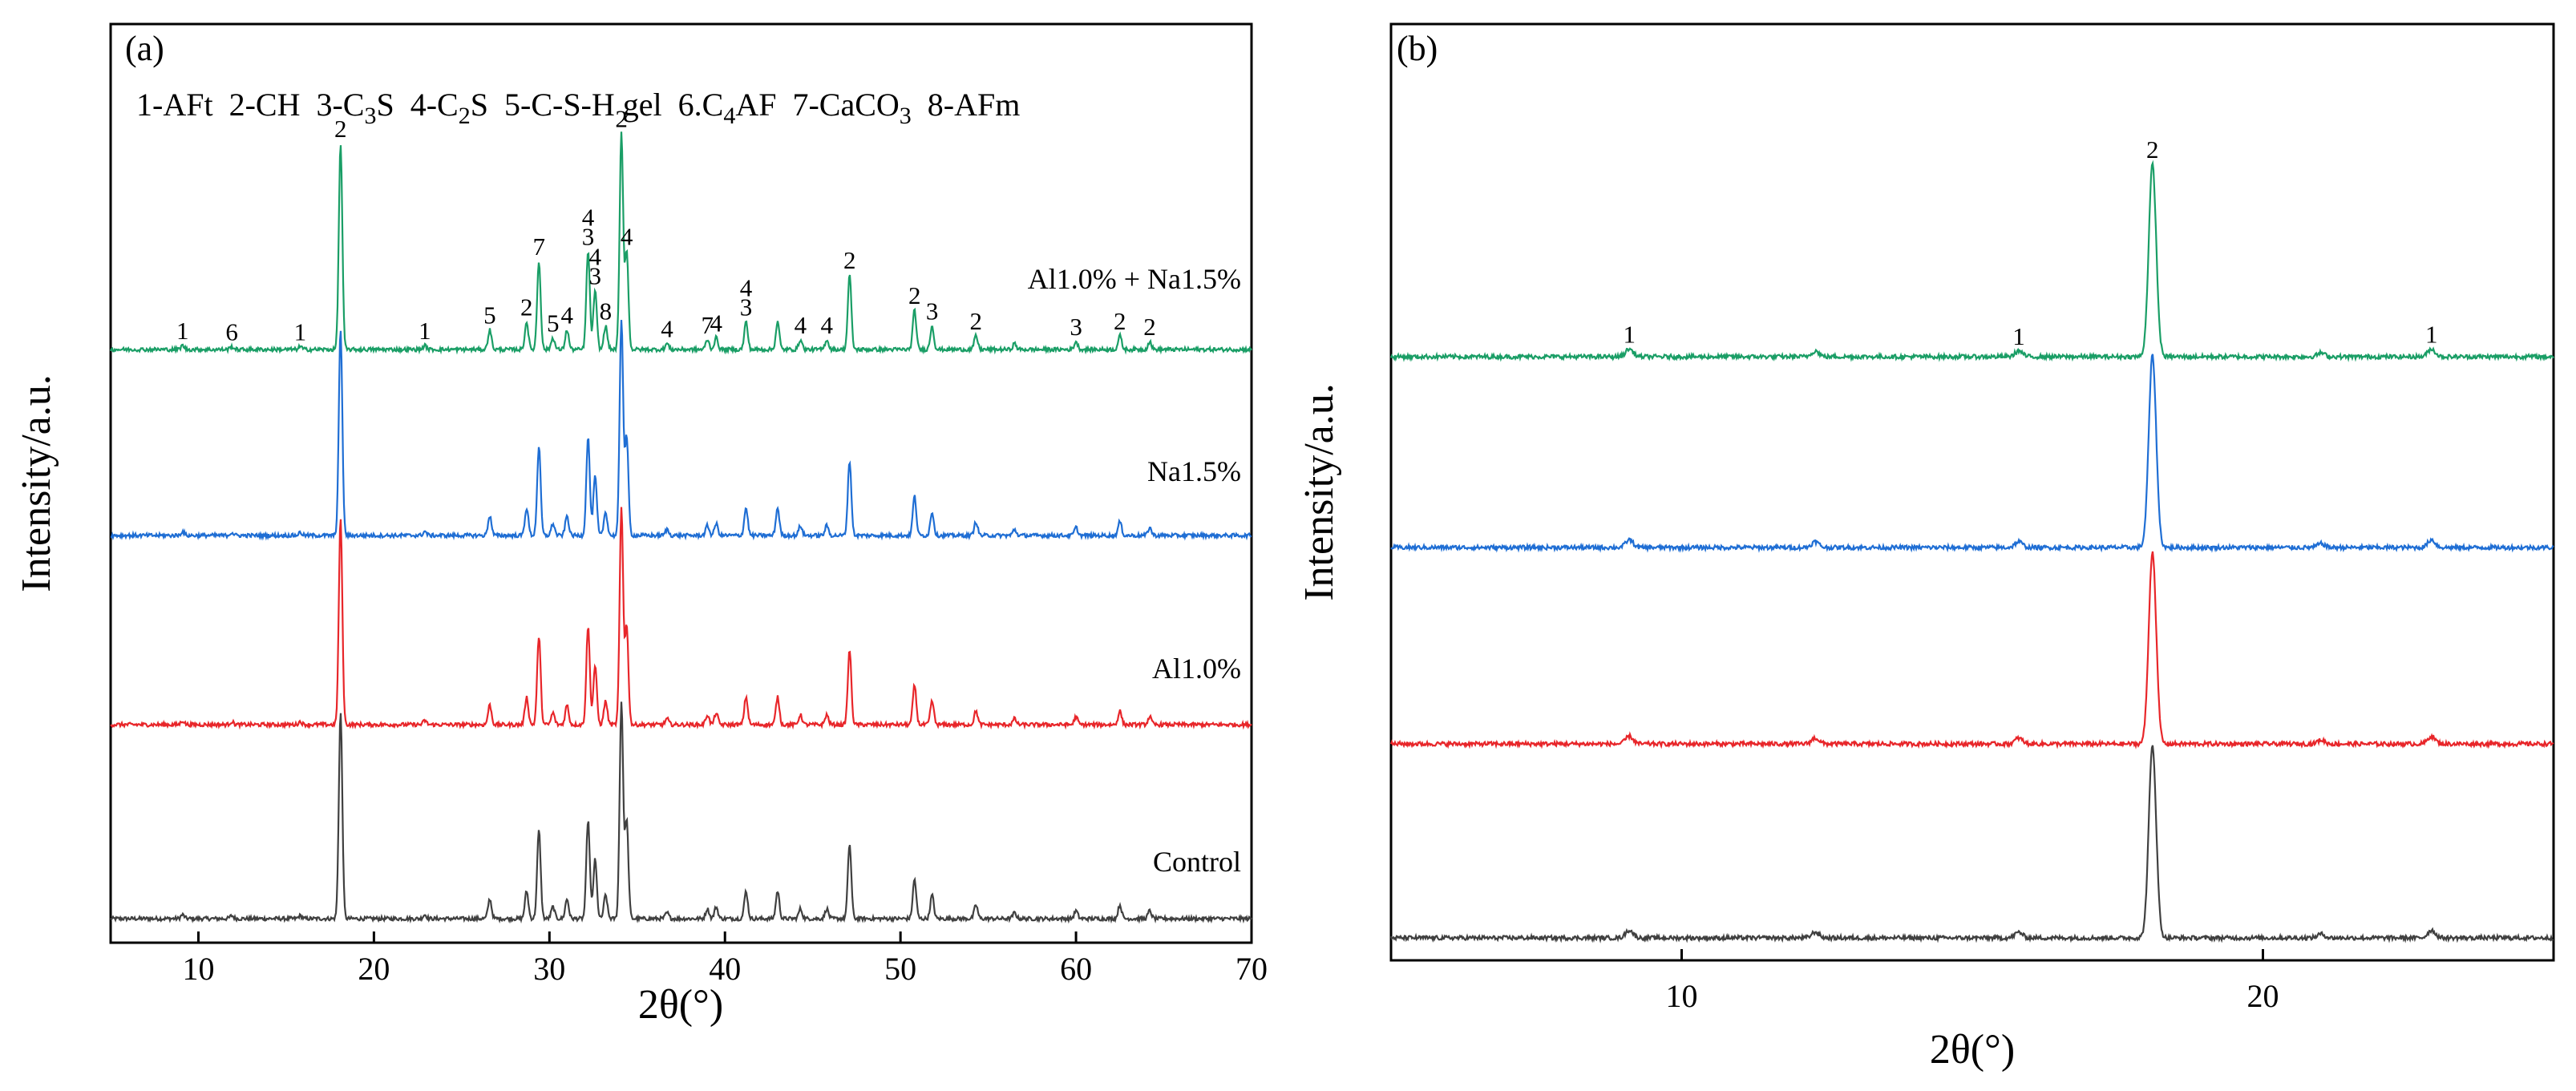 This screenshot has height=1091, width=2576. I want to click on phase-legend-5: 5, so click(512, 105).